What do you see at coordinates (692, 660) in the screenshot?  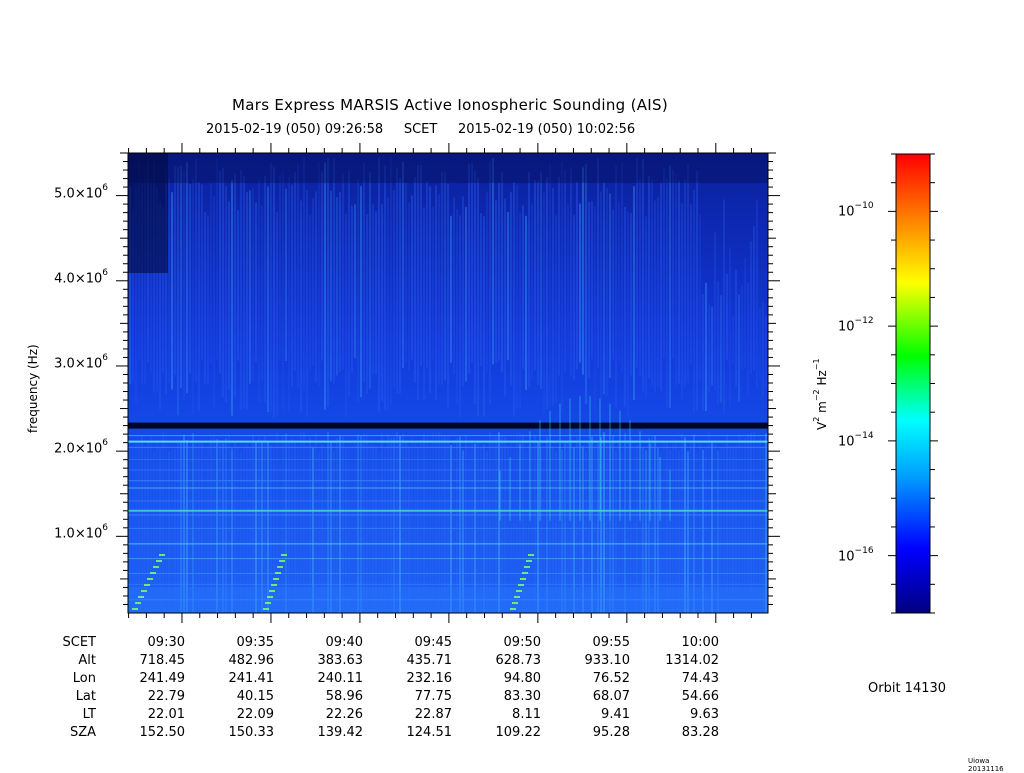 I see `ephemeris-cell: 1314.02` at bounding box center [692, 660].